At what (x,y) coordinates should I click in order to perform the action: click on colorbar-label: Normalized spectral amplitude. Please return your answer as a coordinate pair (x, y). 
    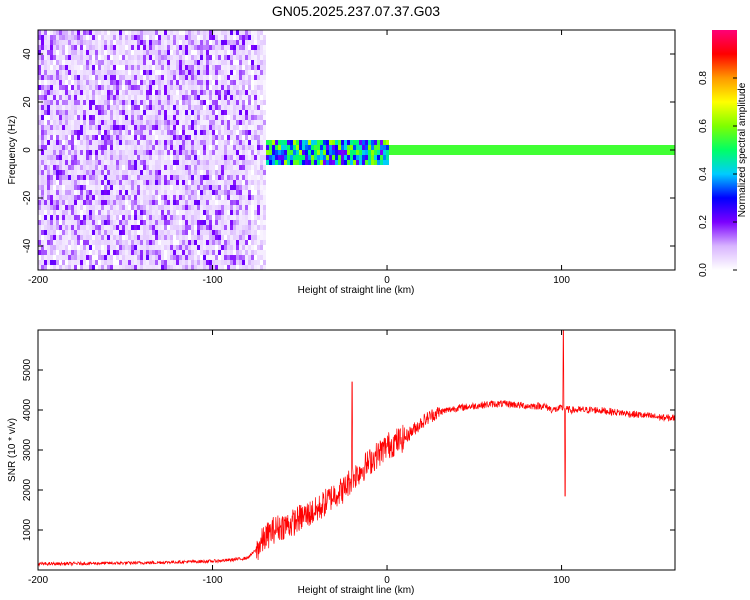
    Looking at the image, I should click on (742, 149).